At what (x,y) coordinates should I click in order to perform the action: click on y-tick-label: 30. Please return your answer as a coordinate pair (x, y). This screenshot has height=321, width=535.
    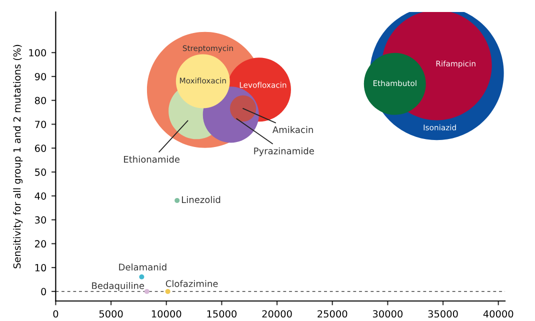
    Looking at the image, I should click on (40, 220).